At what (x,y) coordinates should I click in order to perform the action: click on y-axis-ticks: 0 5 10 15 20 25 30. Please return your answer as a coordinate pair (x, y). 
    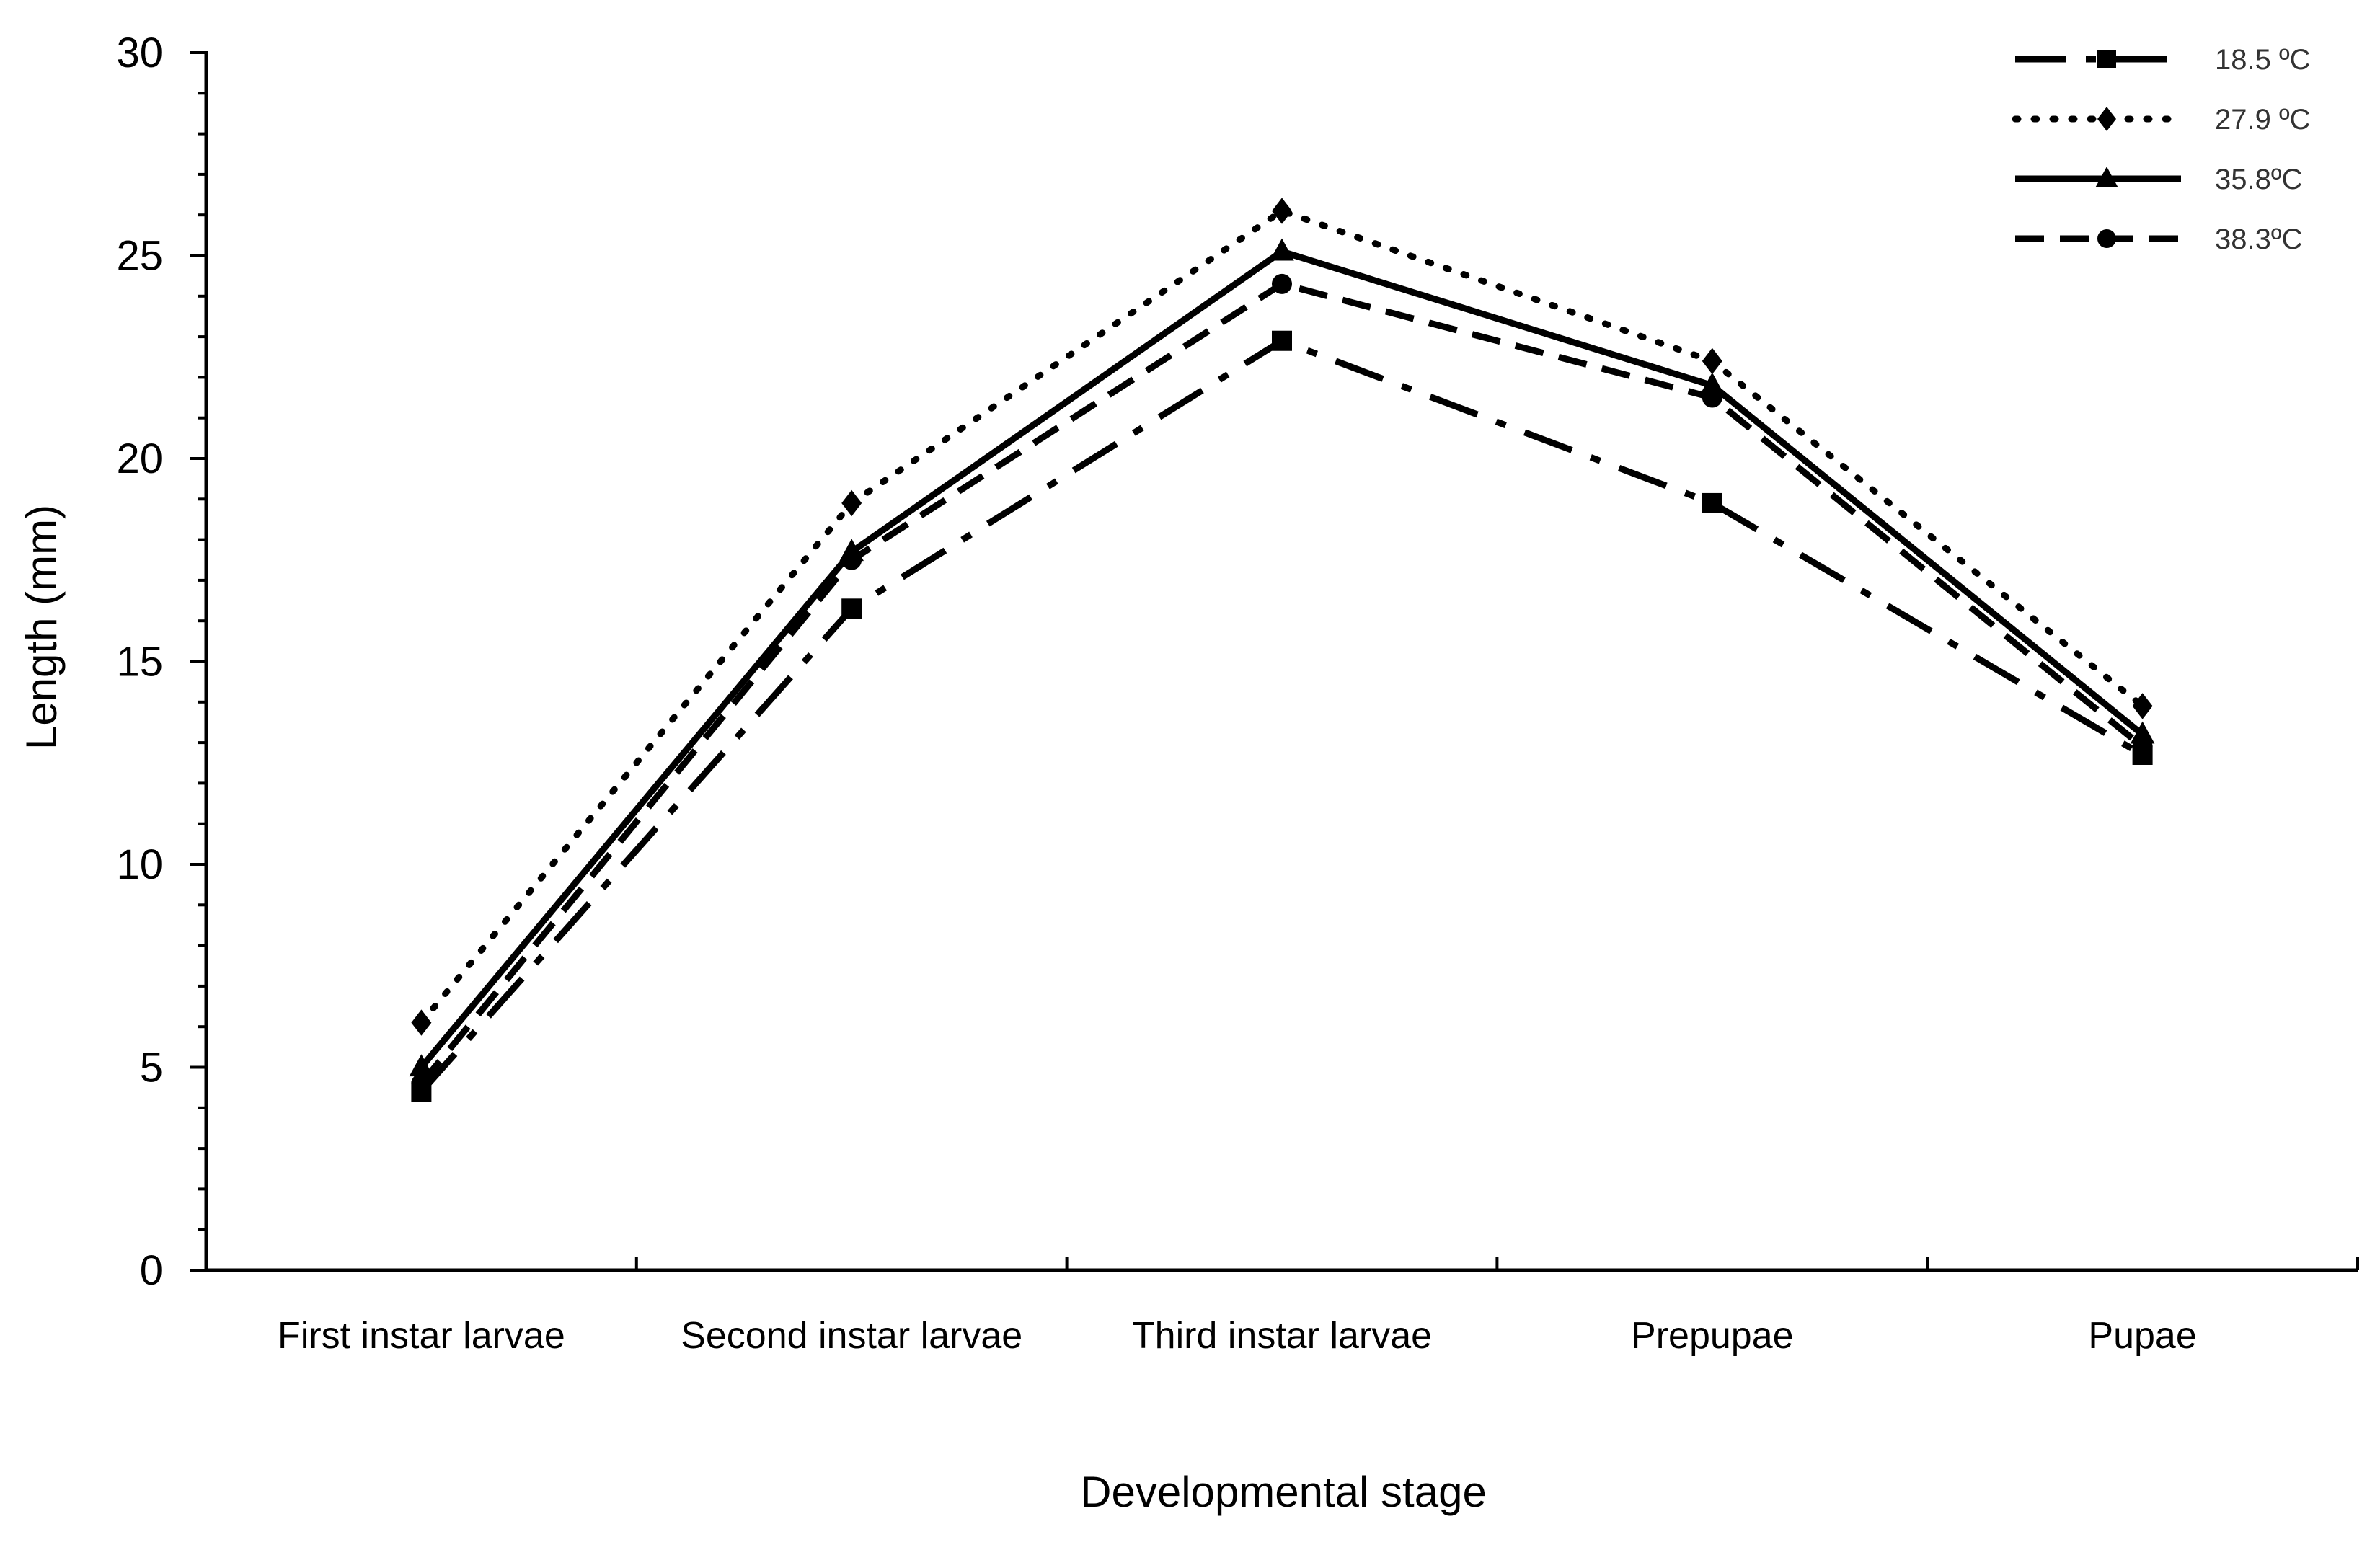
    Looking at the image, I should click on (161, 662).